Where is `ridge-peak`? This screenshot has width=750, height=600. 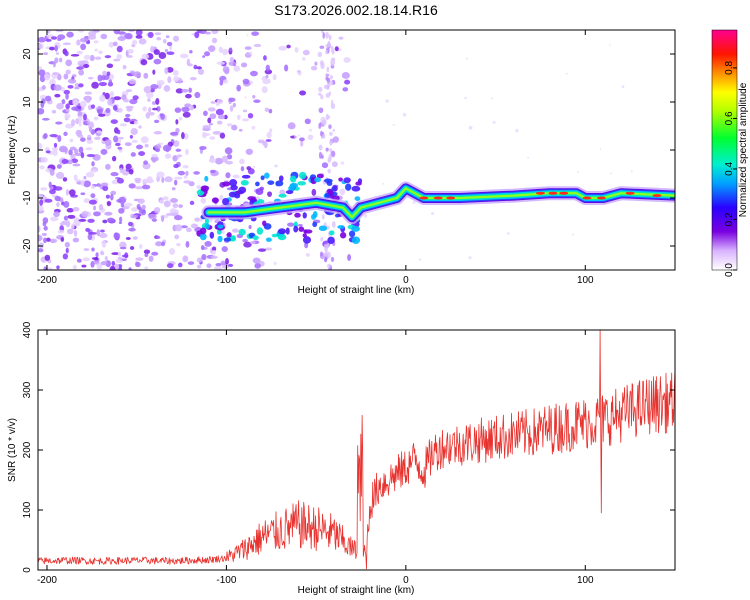
ridge-peak is located at coordinates (438, 198).